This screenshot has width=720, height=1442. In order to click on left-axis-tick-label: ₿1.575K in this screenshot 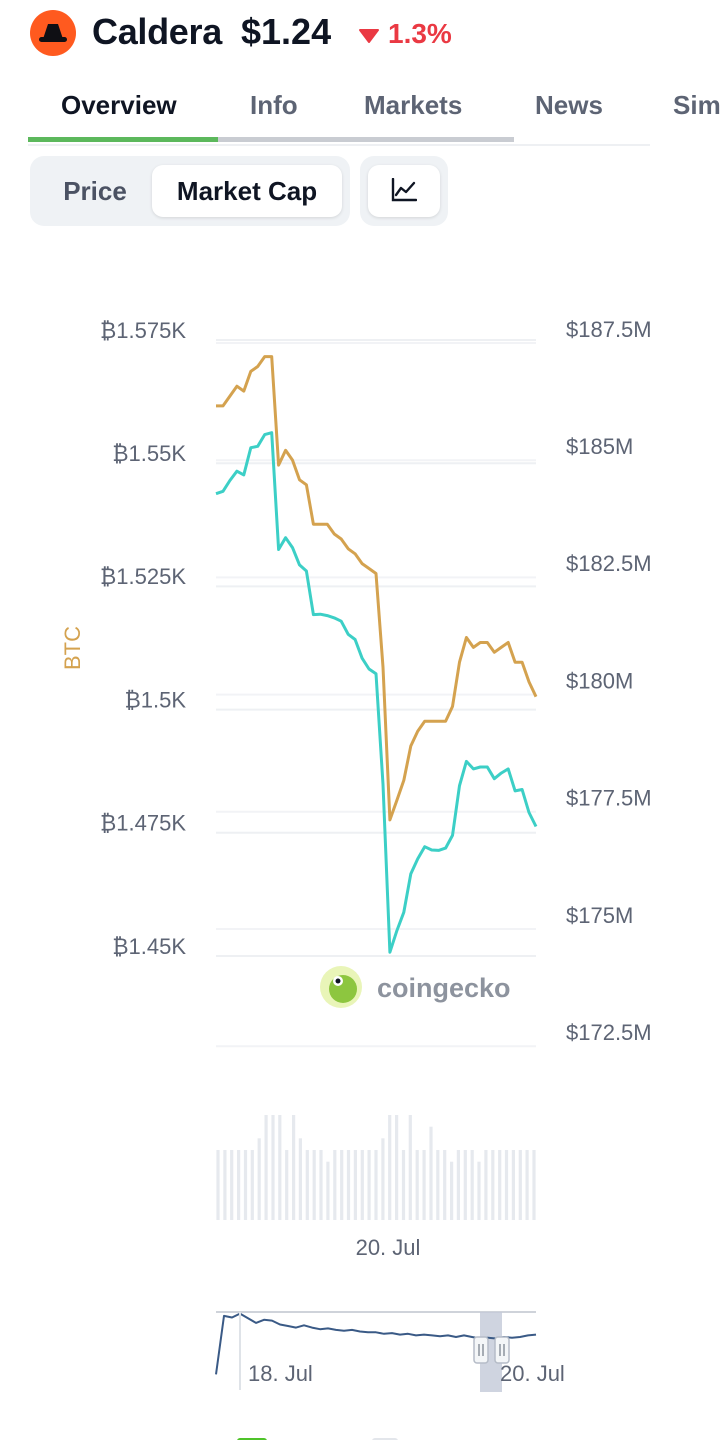, I will do `click(143, 330)`.